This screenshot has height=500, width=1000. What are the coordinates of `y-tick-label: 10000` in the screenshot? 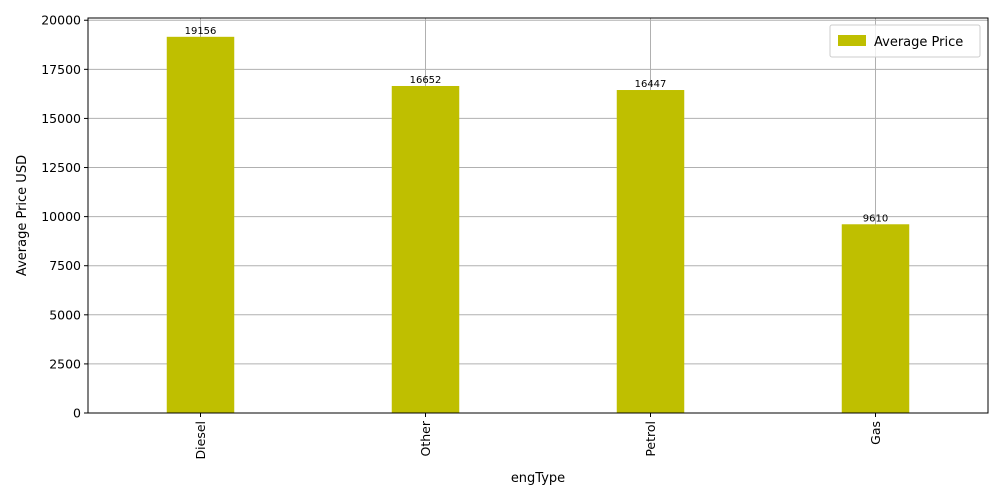 It's located at (61, 216).